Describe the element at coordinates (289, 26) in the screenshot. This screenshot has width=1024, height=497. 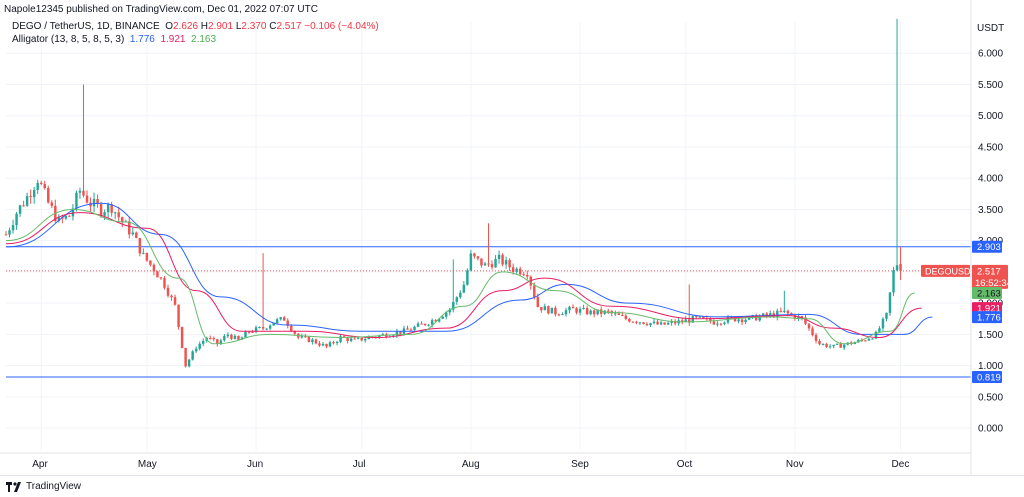
I see `ohlc-close: 2.517` at that location.